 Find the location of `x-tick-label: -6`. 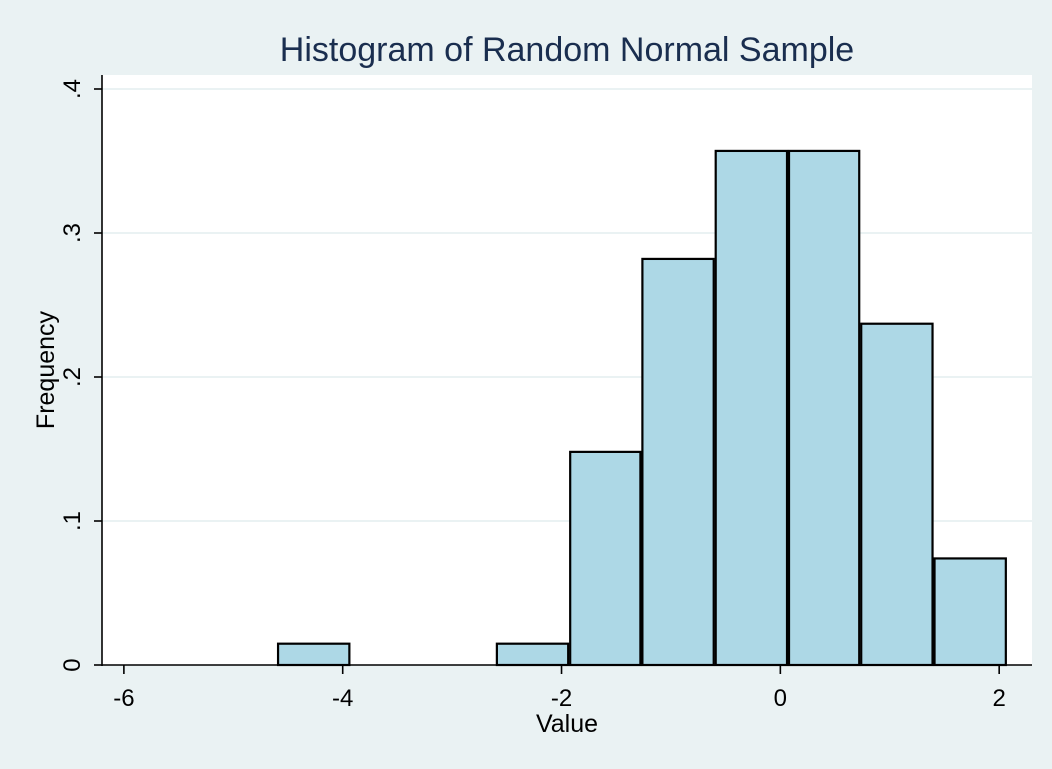

x-tick-label: -6 is located at coordinates (123, 698).